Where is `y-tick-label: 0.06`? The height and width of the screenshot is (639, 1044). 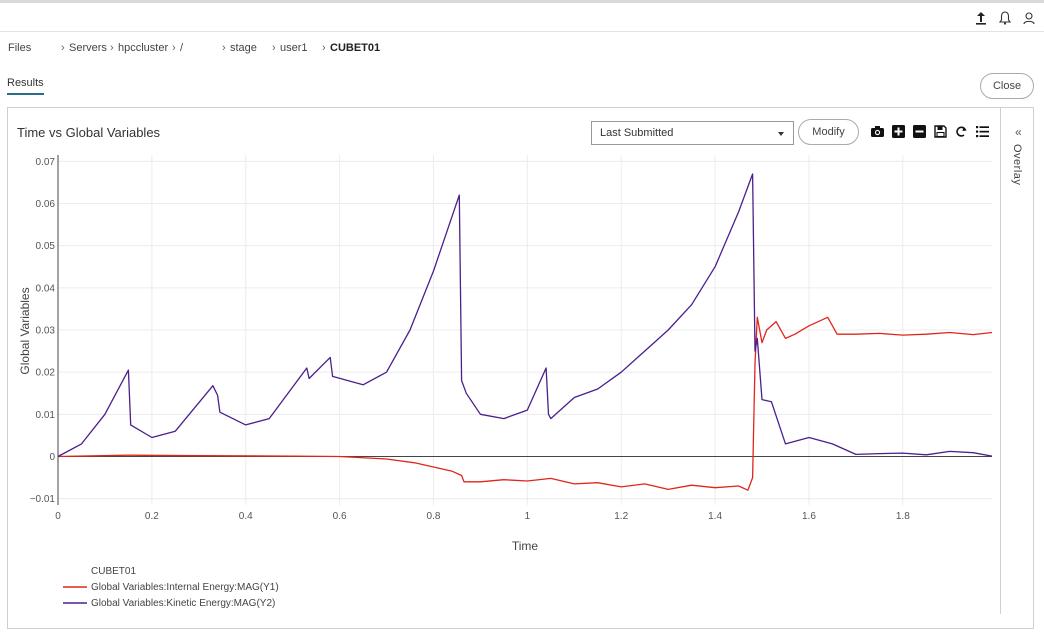
y-tick-label: 0.06 is located at coordinates (46, 204).